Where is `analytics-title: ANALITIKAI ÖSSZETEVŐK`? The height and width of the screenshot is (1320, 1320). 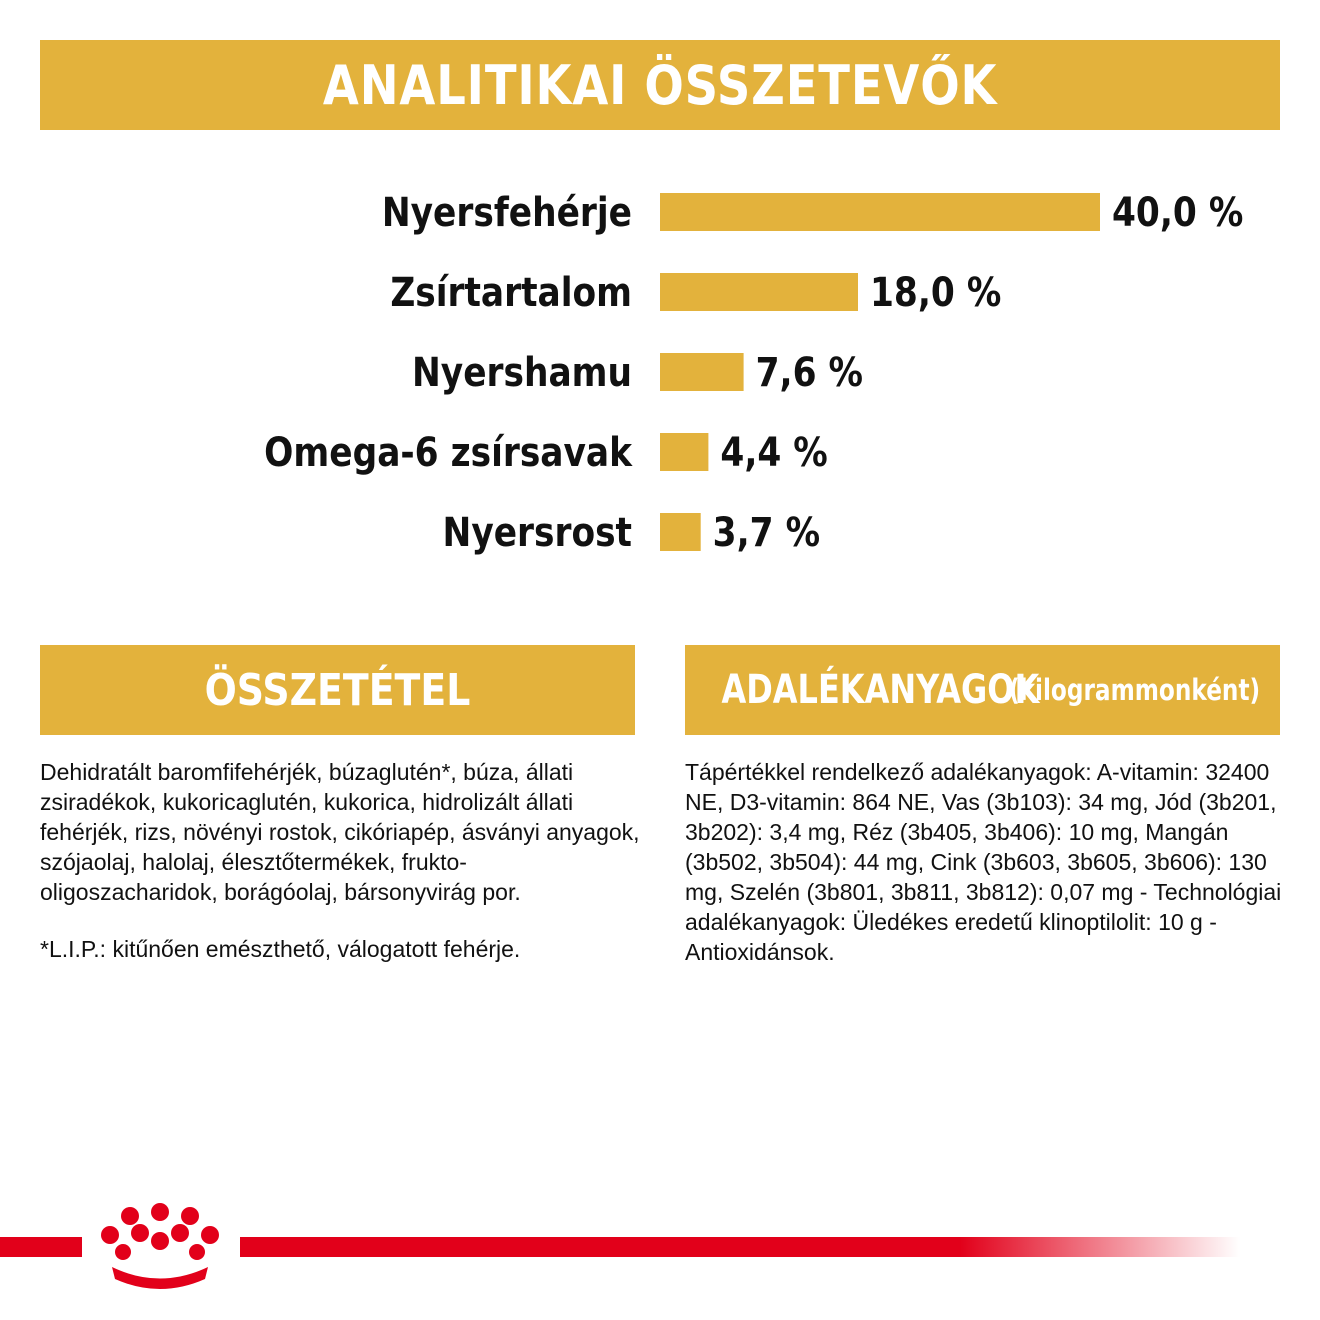
analytics-title: ANALITIKAI ÖSSZETEVŐK is located at coordinates (660, 85).